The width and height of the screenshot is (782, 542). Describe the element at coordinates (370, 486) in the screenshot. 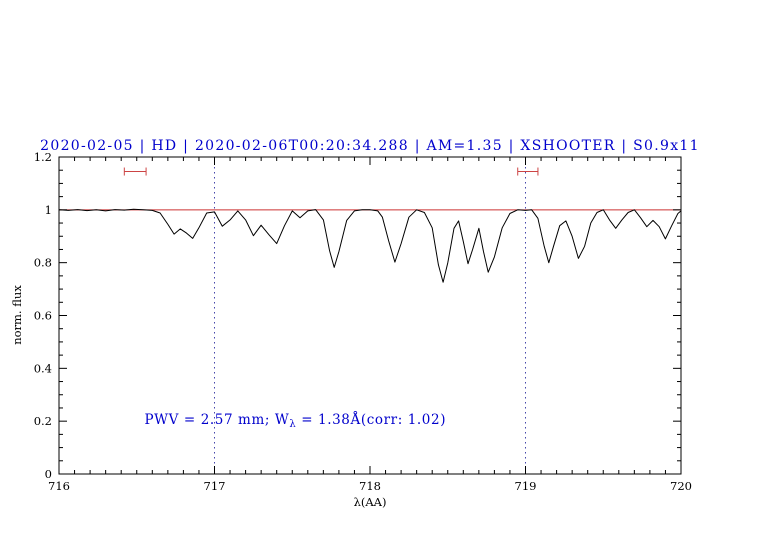

I see `x-tick-label: 718` at that location.